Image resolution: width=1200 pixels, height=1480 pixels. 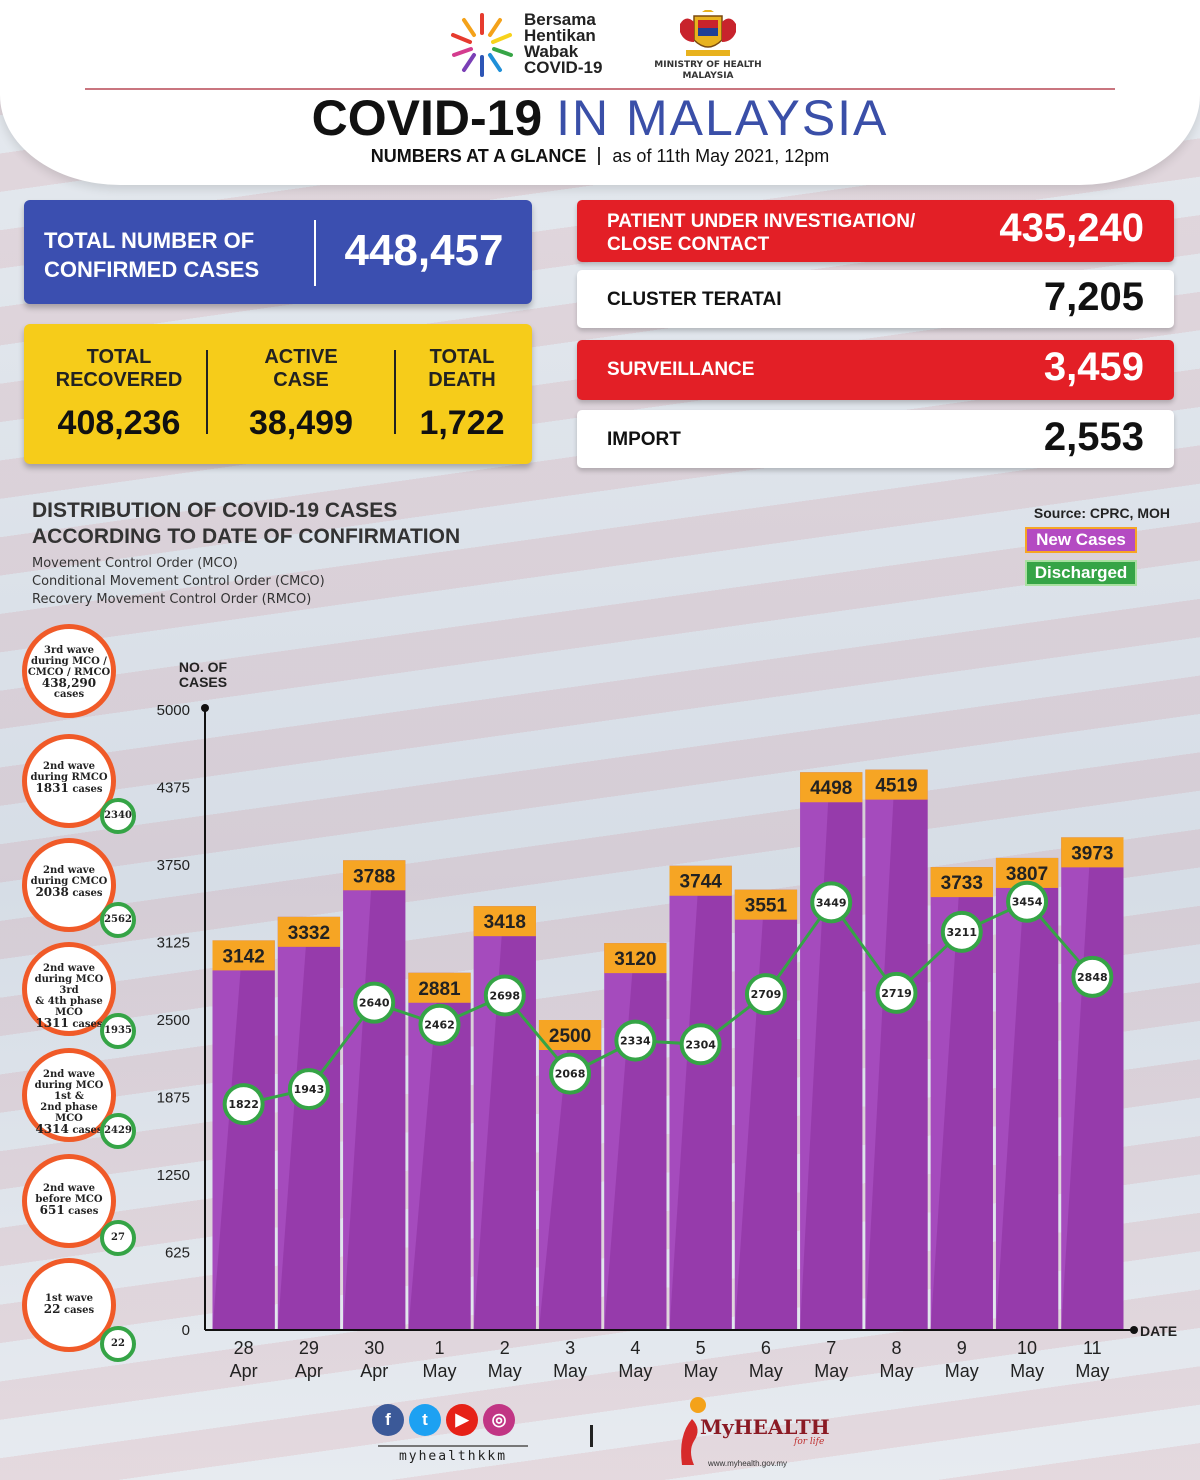 What do you see at coordinates (681, 369) in the screenshot?
I see `surveillance-label: SURVEILLANCE` at bounding box center [681, 369].